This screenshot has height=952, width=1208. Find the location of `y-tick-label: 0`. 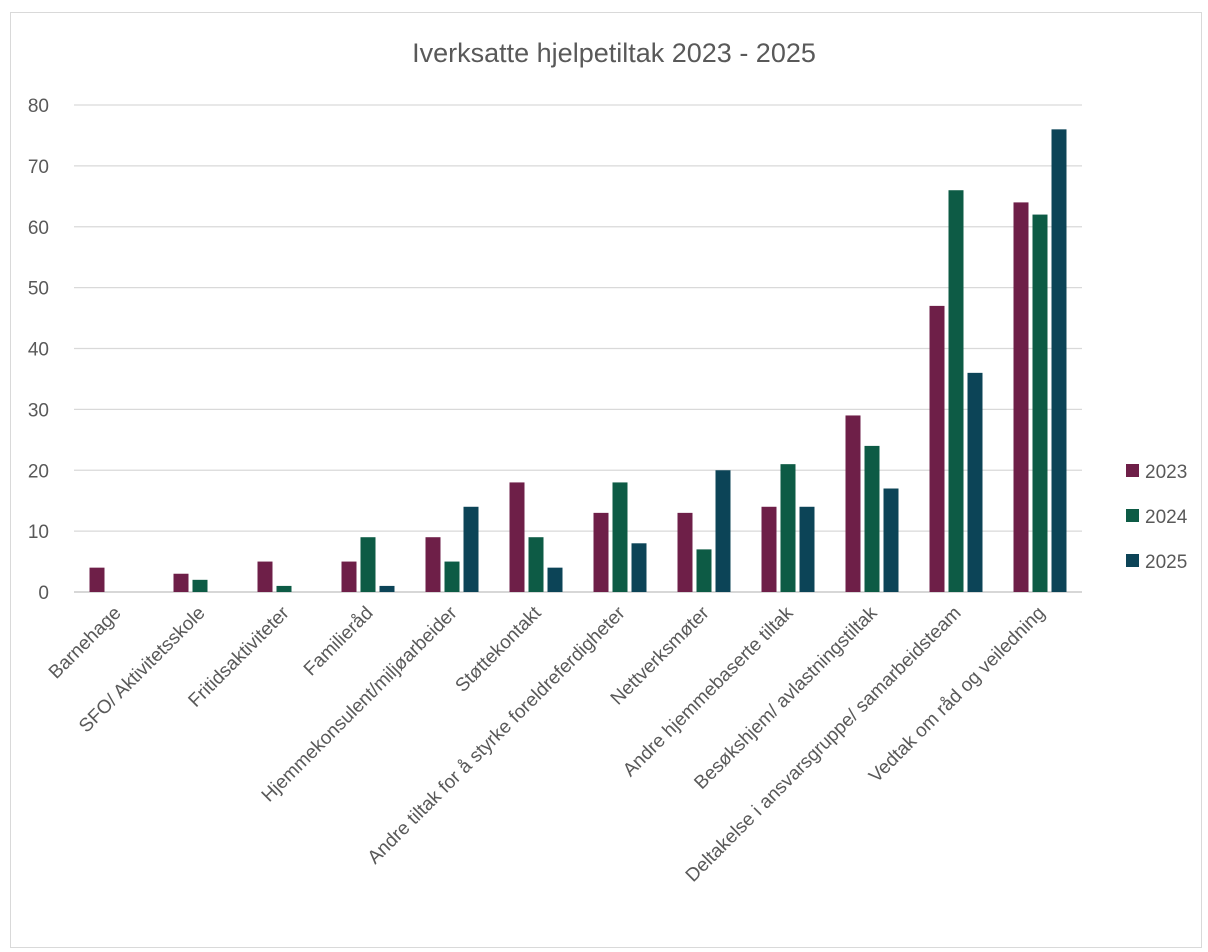

y-tick-label: 0 is located at coordinates (43, 593).